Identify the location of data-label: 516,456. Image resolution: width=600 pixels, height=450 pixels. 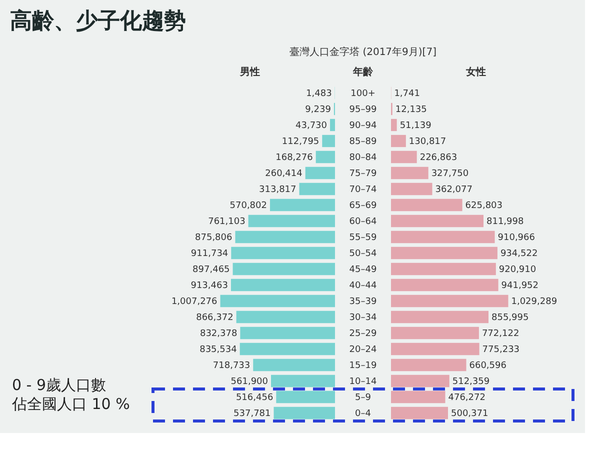
(255, 398).